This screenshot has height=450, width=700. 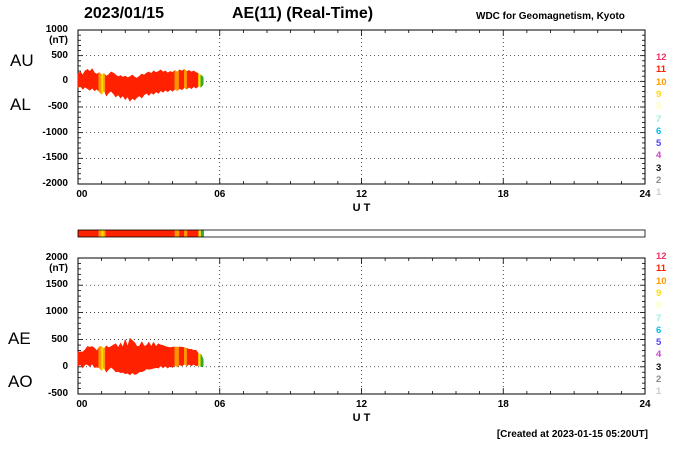 I want to click on y-tick-label: -1000, so click(x=55, y=132).